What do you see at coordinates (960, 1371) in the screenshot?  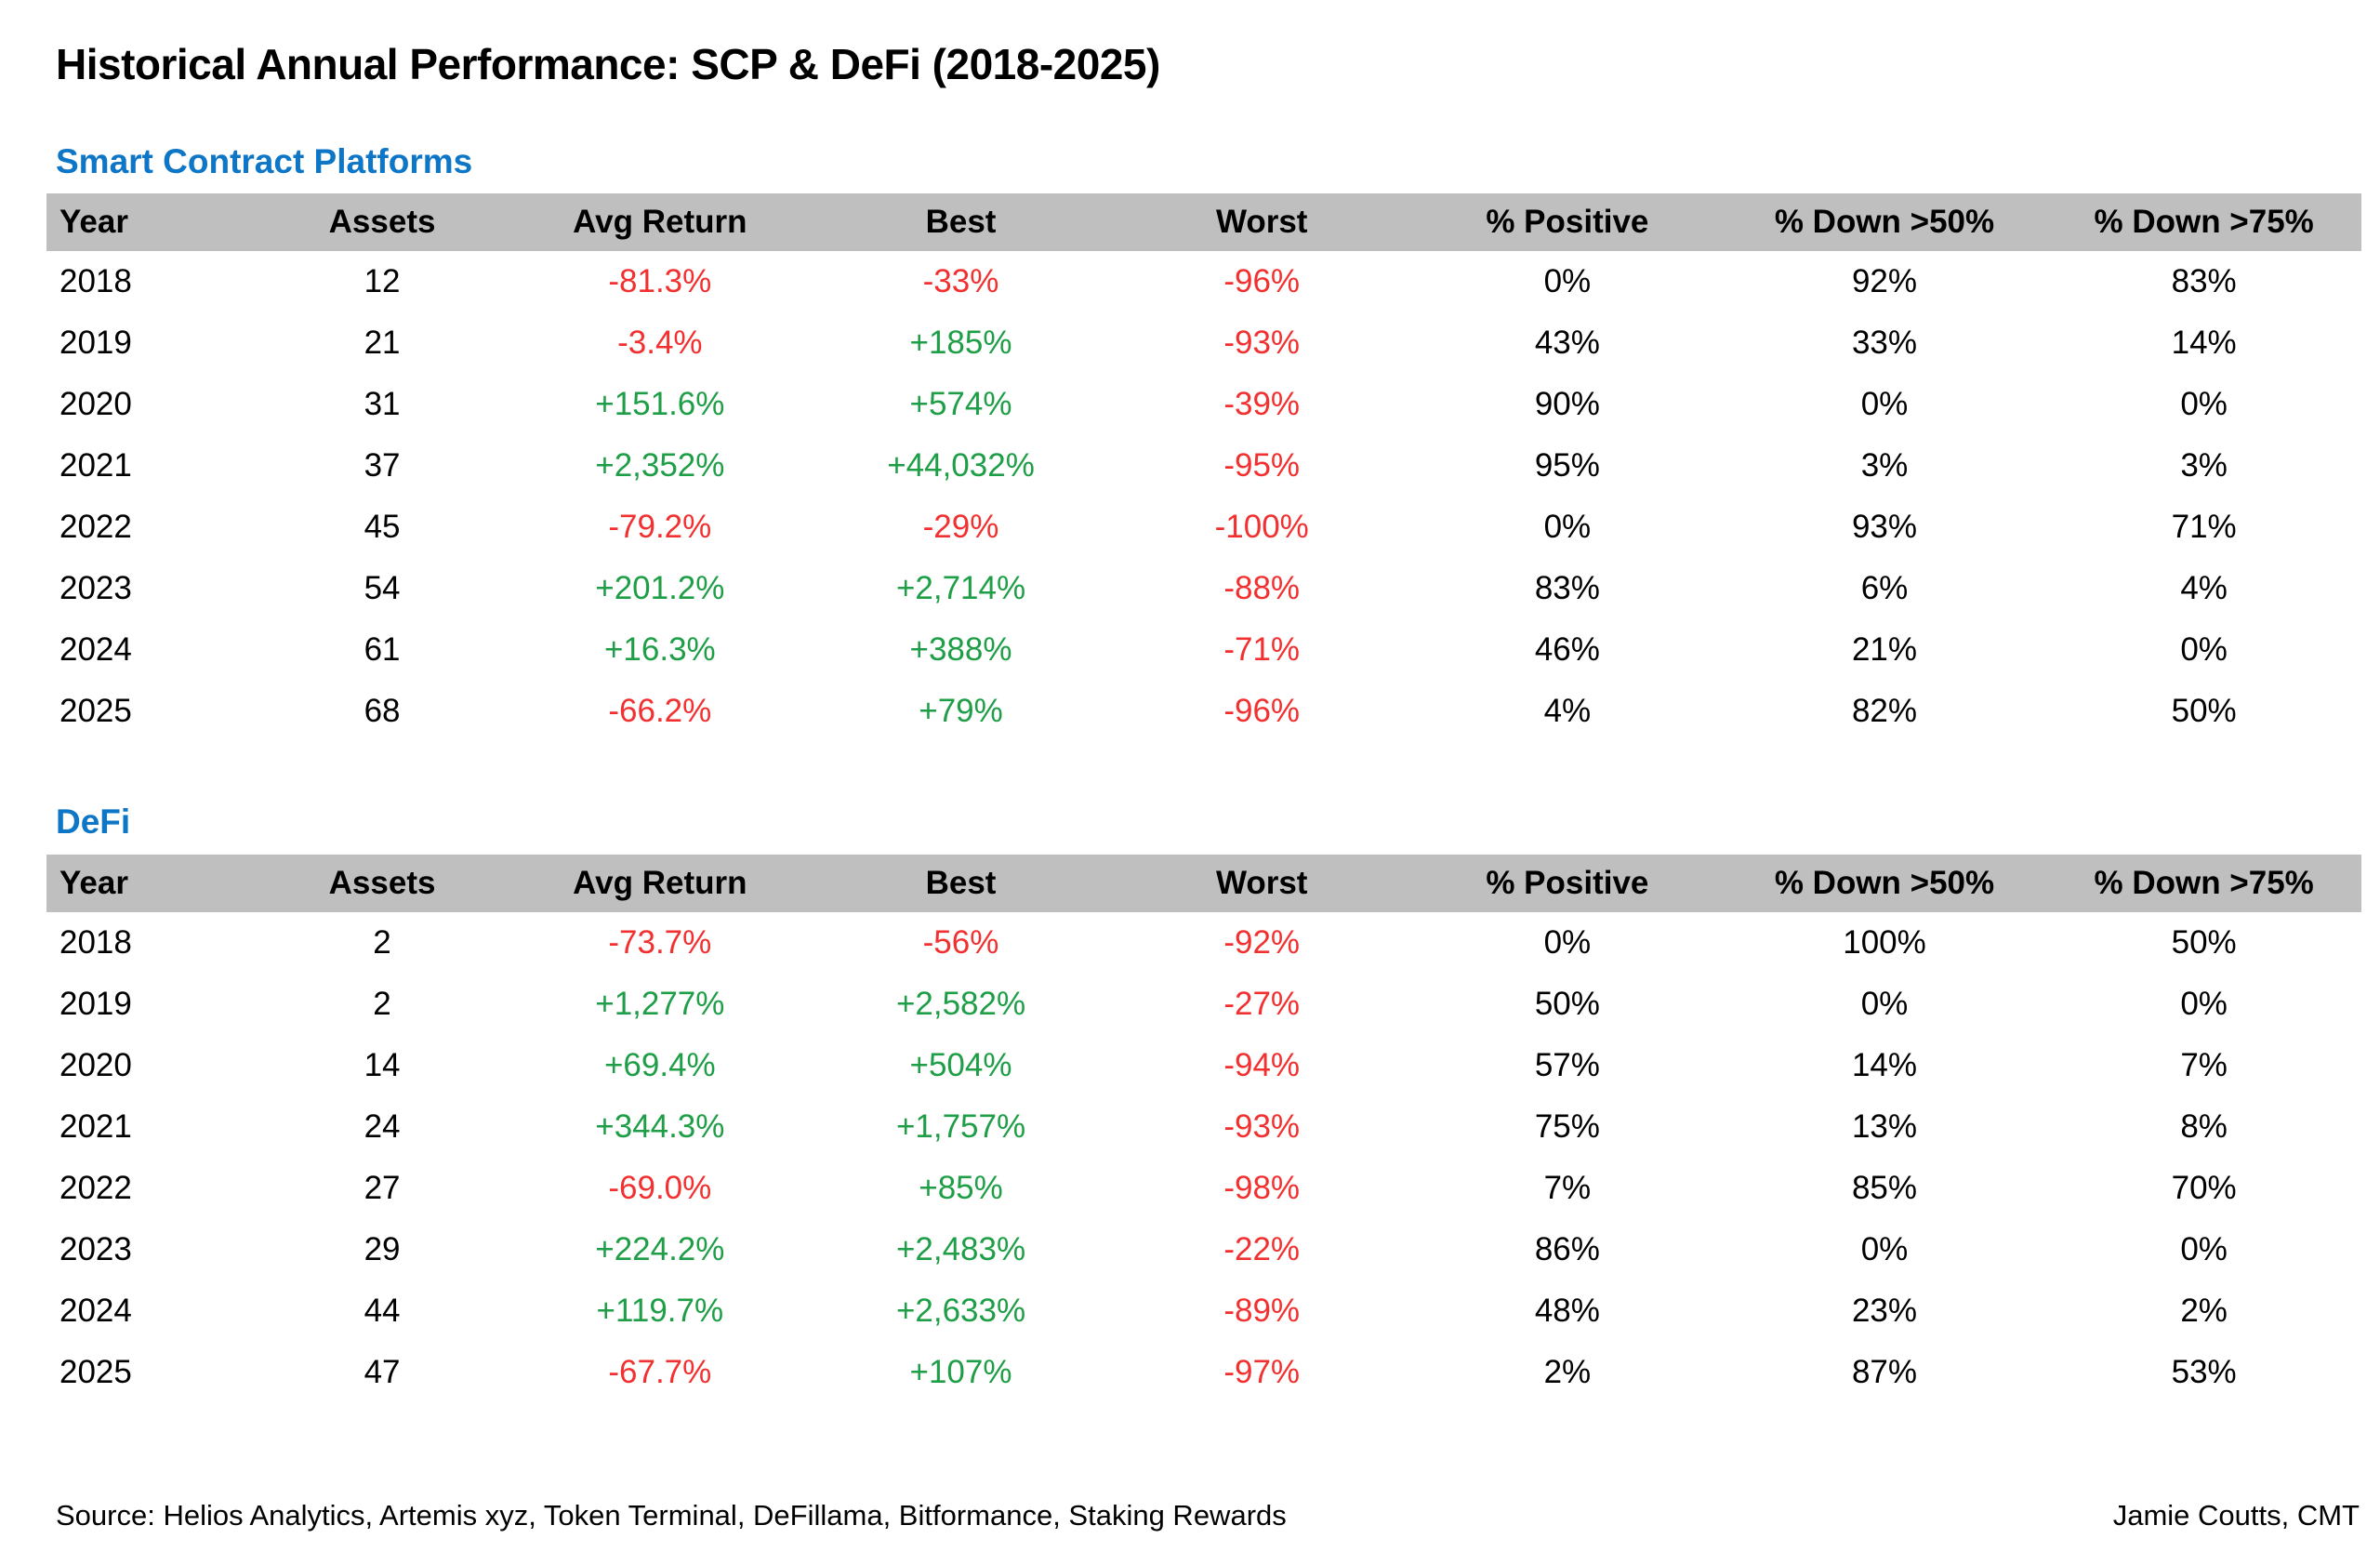 I see `table-cell: +107%` at bounding box center [960, 1371].